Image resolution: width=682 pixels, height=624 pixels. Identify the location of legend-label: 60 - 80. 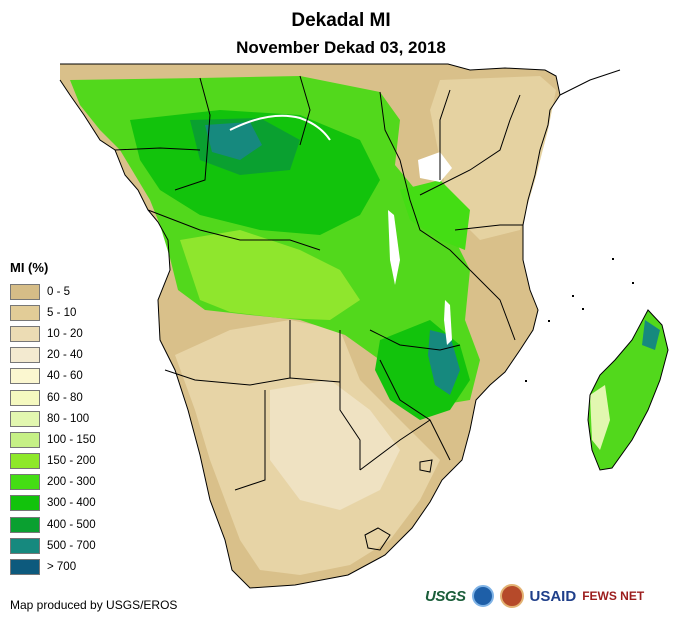
(65, 397).